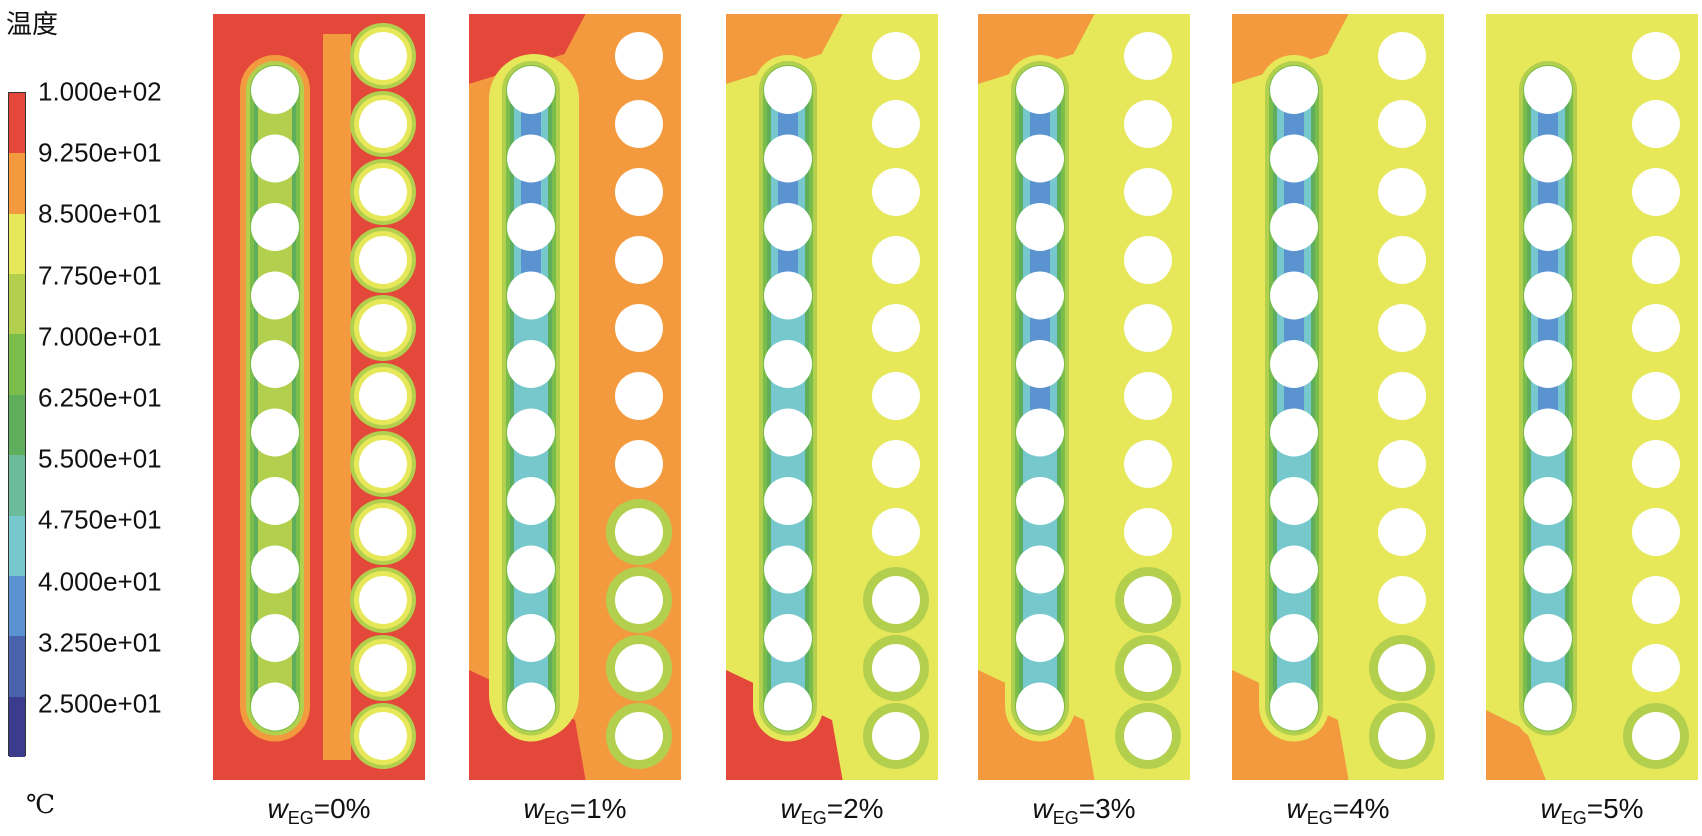  Describe the element at coordinates (100, 703) in the screenshot. I see `colorbar-tick-label: 2.500e+01` at that location.